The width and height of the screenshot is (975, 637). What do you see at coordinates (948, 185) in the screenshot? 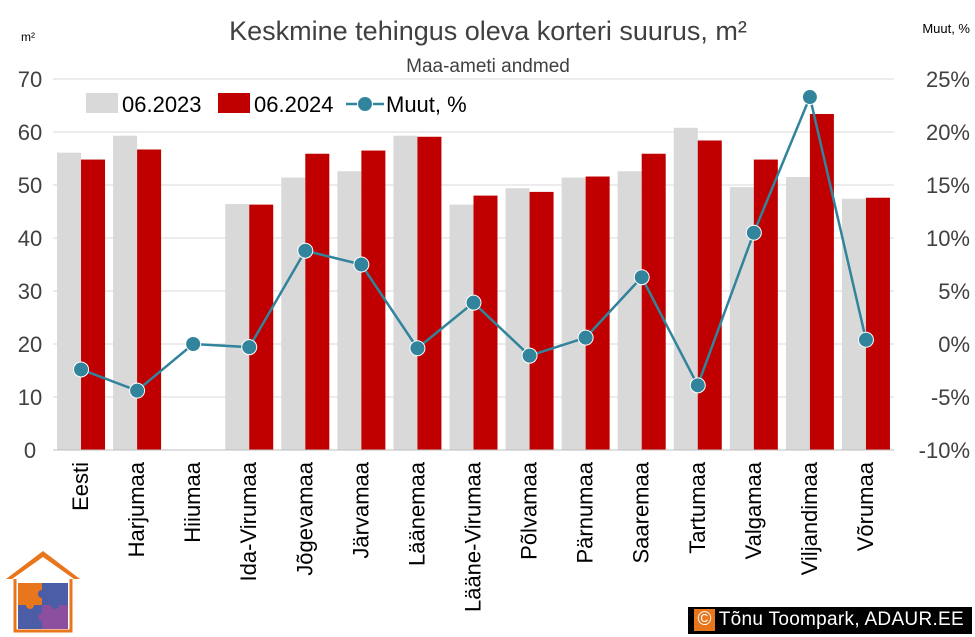
I see `y-right-tick-label: 15%` at bounding box center [948, 185].